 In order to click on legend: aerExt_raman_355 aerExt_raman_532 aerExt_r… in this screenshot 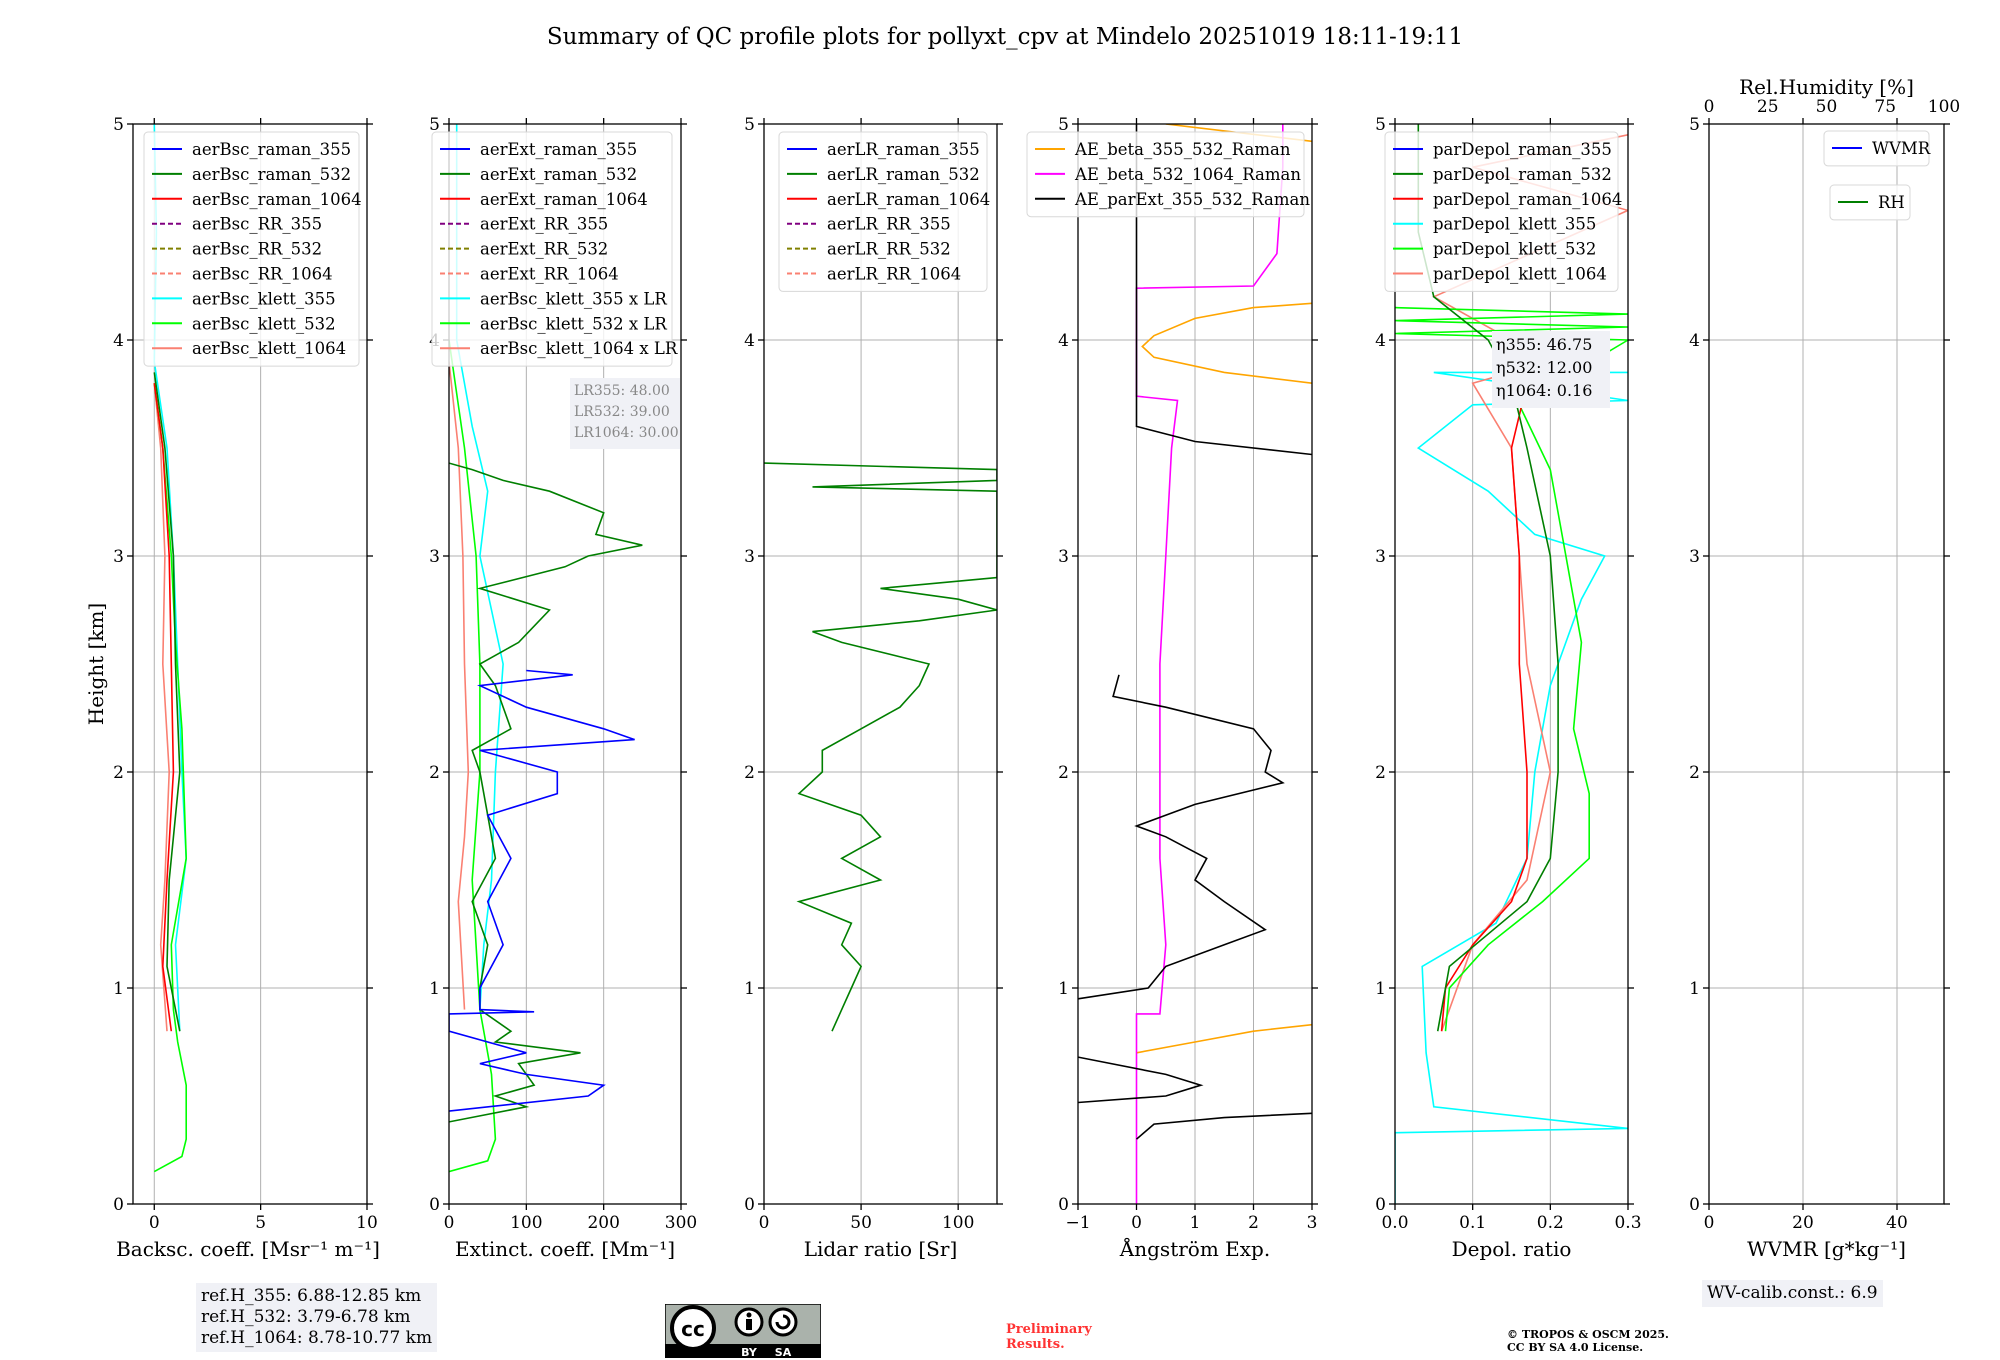, I will do `click(554, 249)`.